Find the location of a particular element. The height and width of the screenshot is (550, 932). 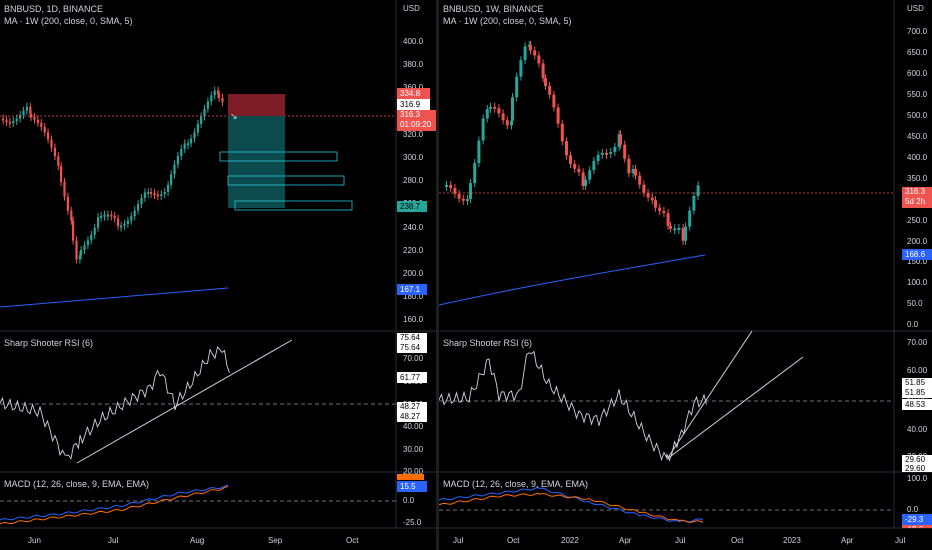

macd-legend: MACD (12, 26, close, 9, EMA, EMA) is located at coordinates (77, 484).